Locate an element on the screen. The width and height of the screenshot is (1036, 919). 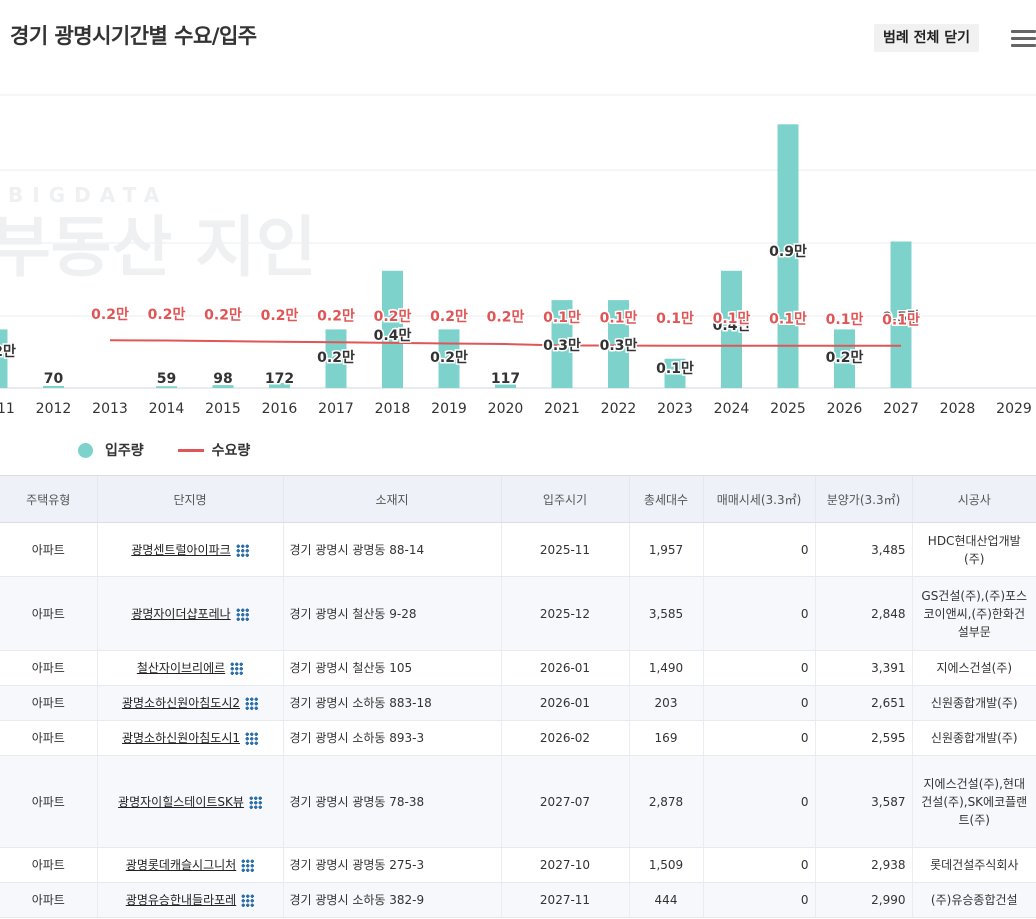
complex-name-link: 광명소하신원아침도시1 is located at coordinates (181, 738).